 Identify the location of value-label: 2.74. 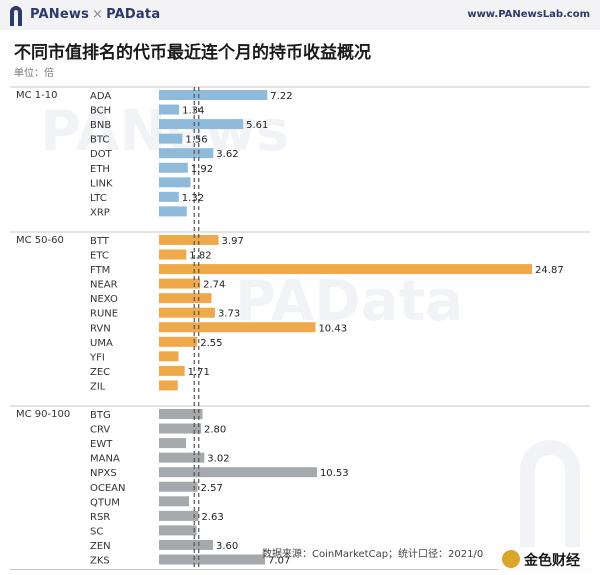
(214, 285).